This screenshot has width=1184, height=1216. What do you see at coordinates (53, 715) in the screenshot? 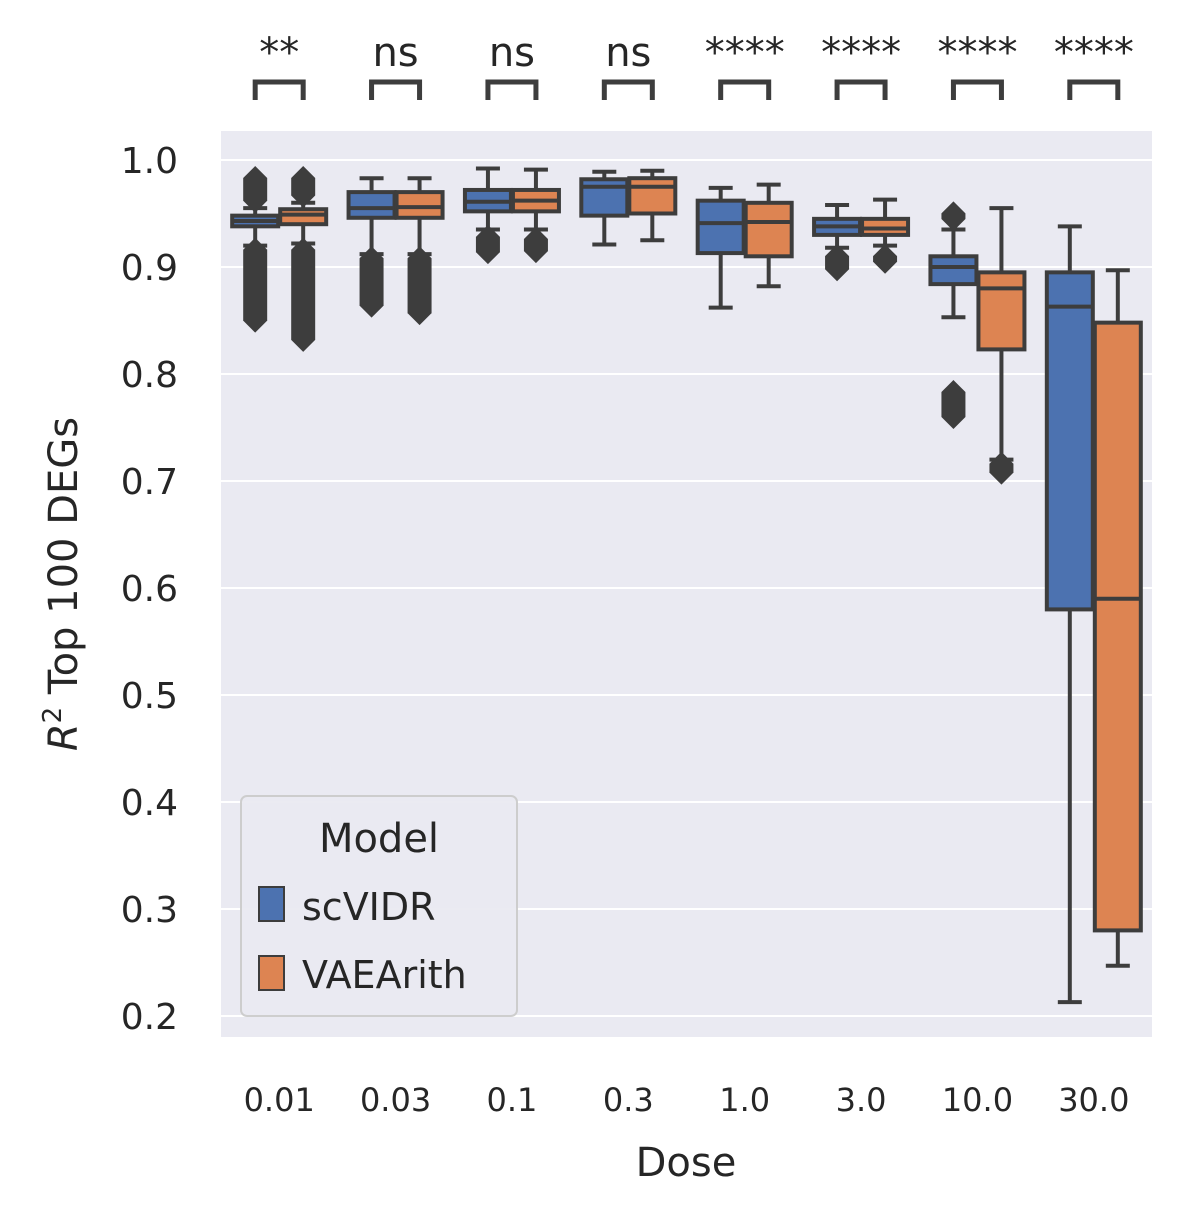
I see `y-axis-label-superscript: 2` at bounding box center [53, 715].